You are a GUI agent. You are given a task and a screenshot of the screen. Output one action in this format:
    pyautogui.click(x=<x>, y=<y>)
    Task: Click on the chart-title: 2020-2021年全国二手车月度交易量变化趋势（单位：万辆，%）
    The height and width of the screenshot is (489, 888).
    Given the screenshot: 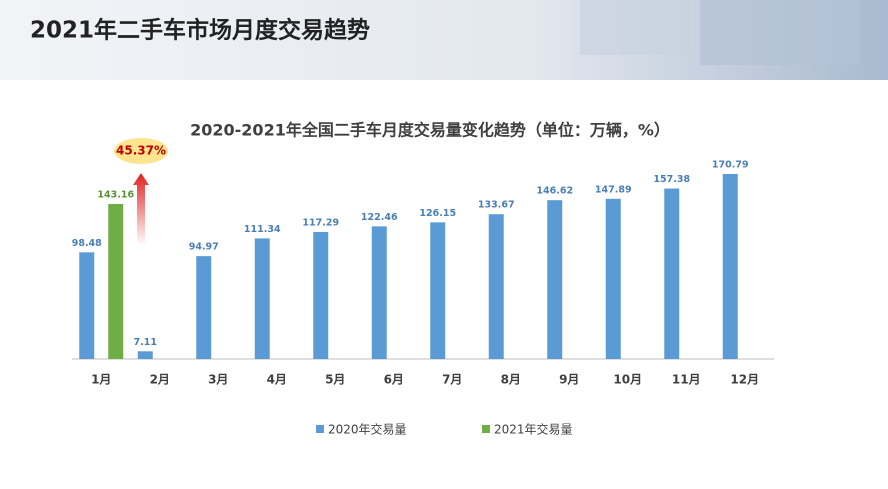 What is the action you would take?
    pyautogui.click(x=430, y=130)
    